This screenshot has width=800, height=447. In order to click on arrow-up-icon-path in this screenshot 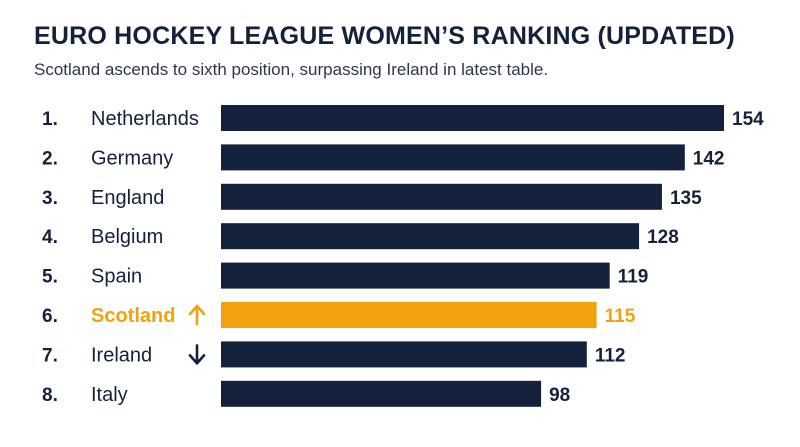, I will do `click(197, 315)`.